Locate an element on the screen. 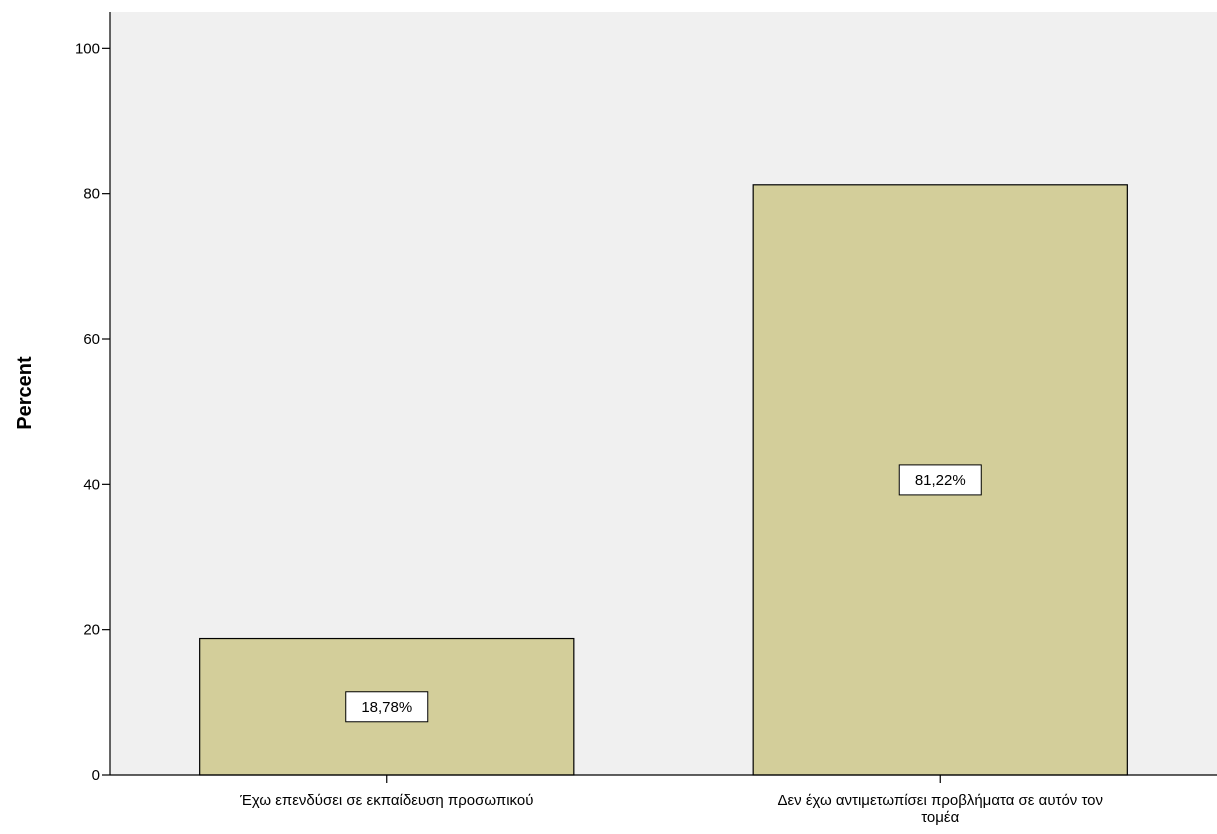  y-tick-label: 0 is located at coordinates (96, 775).